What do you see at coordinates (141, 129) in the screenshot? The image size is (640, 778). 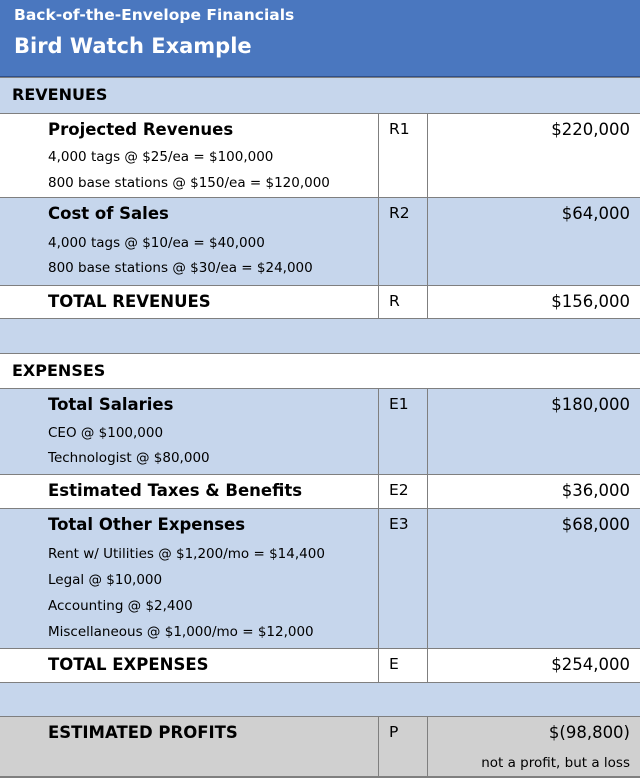 I see `projected-revenues-label: Projected Revenues` at bounding box center [141, 129].